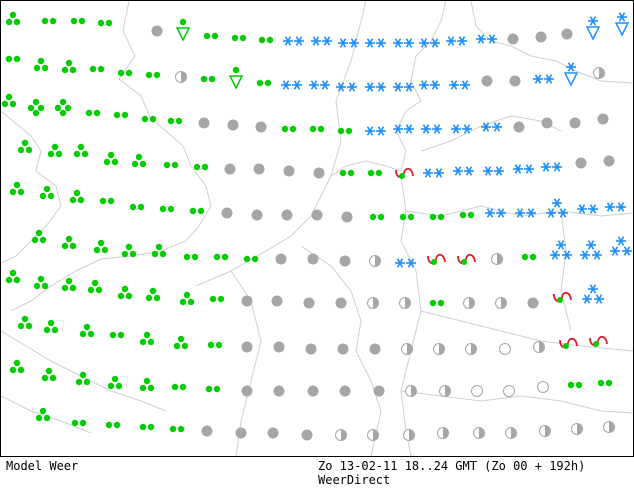  I want to click on clear-icon, so click(509, 391).